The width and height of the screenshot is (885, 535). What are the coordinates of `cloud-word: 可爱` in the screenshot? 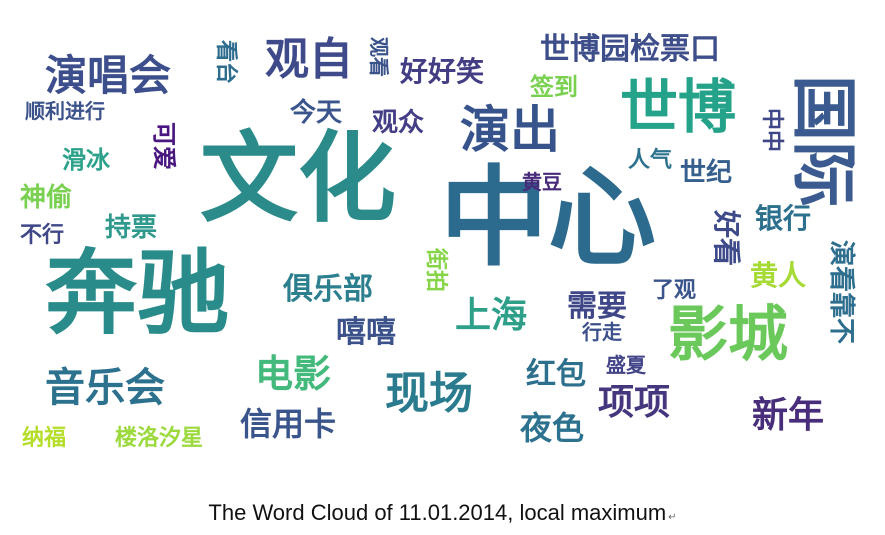 It's located at (164, 146).